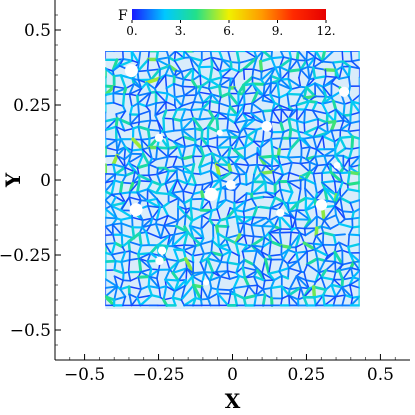 This screenshot has width=415, height=415. Describe the element at coordinates (37, 31) in the screenshot. I see `y-tick-label: 0.5` at that location.